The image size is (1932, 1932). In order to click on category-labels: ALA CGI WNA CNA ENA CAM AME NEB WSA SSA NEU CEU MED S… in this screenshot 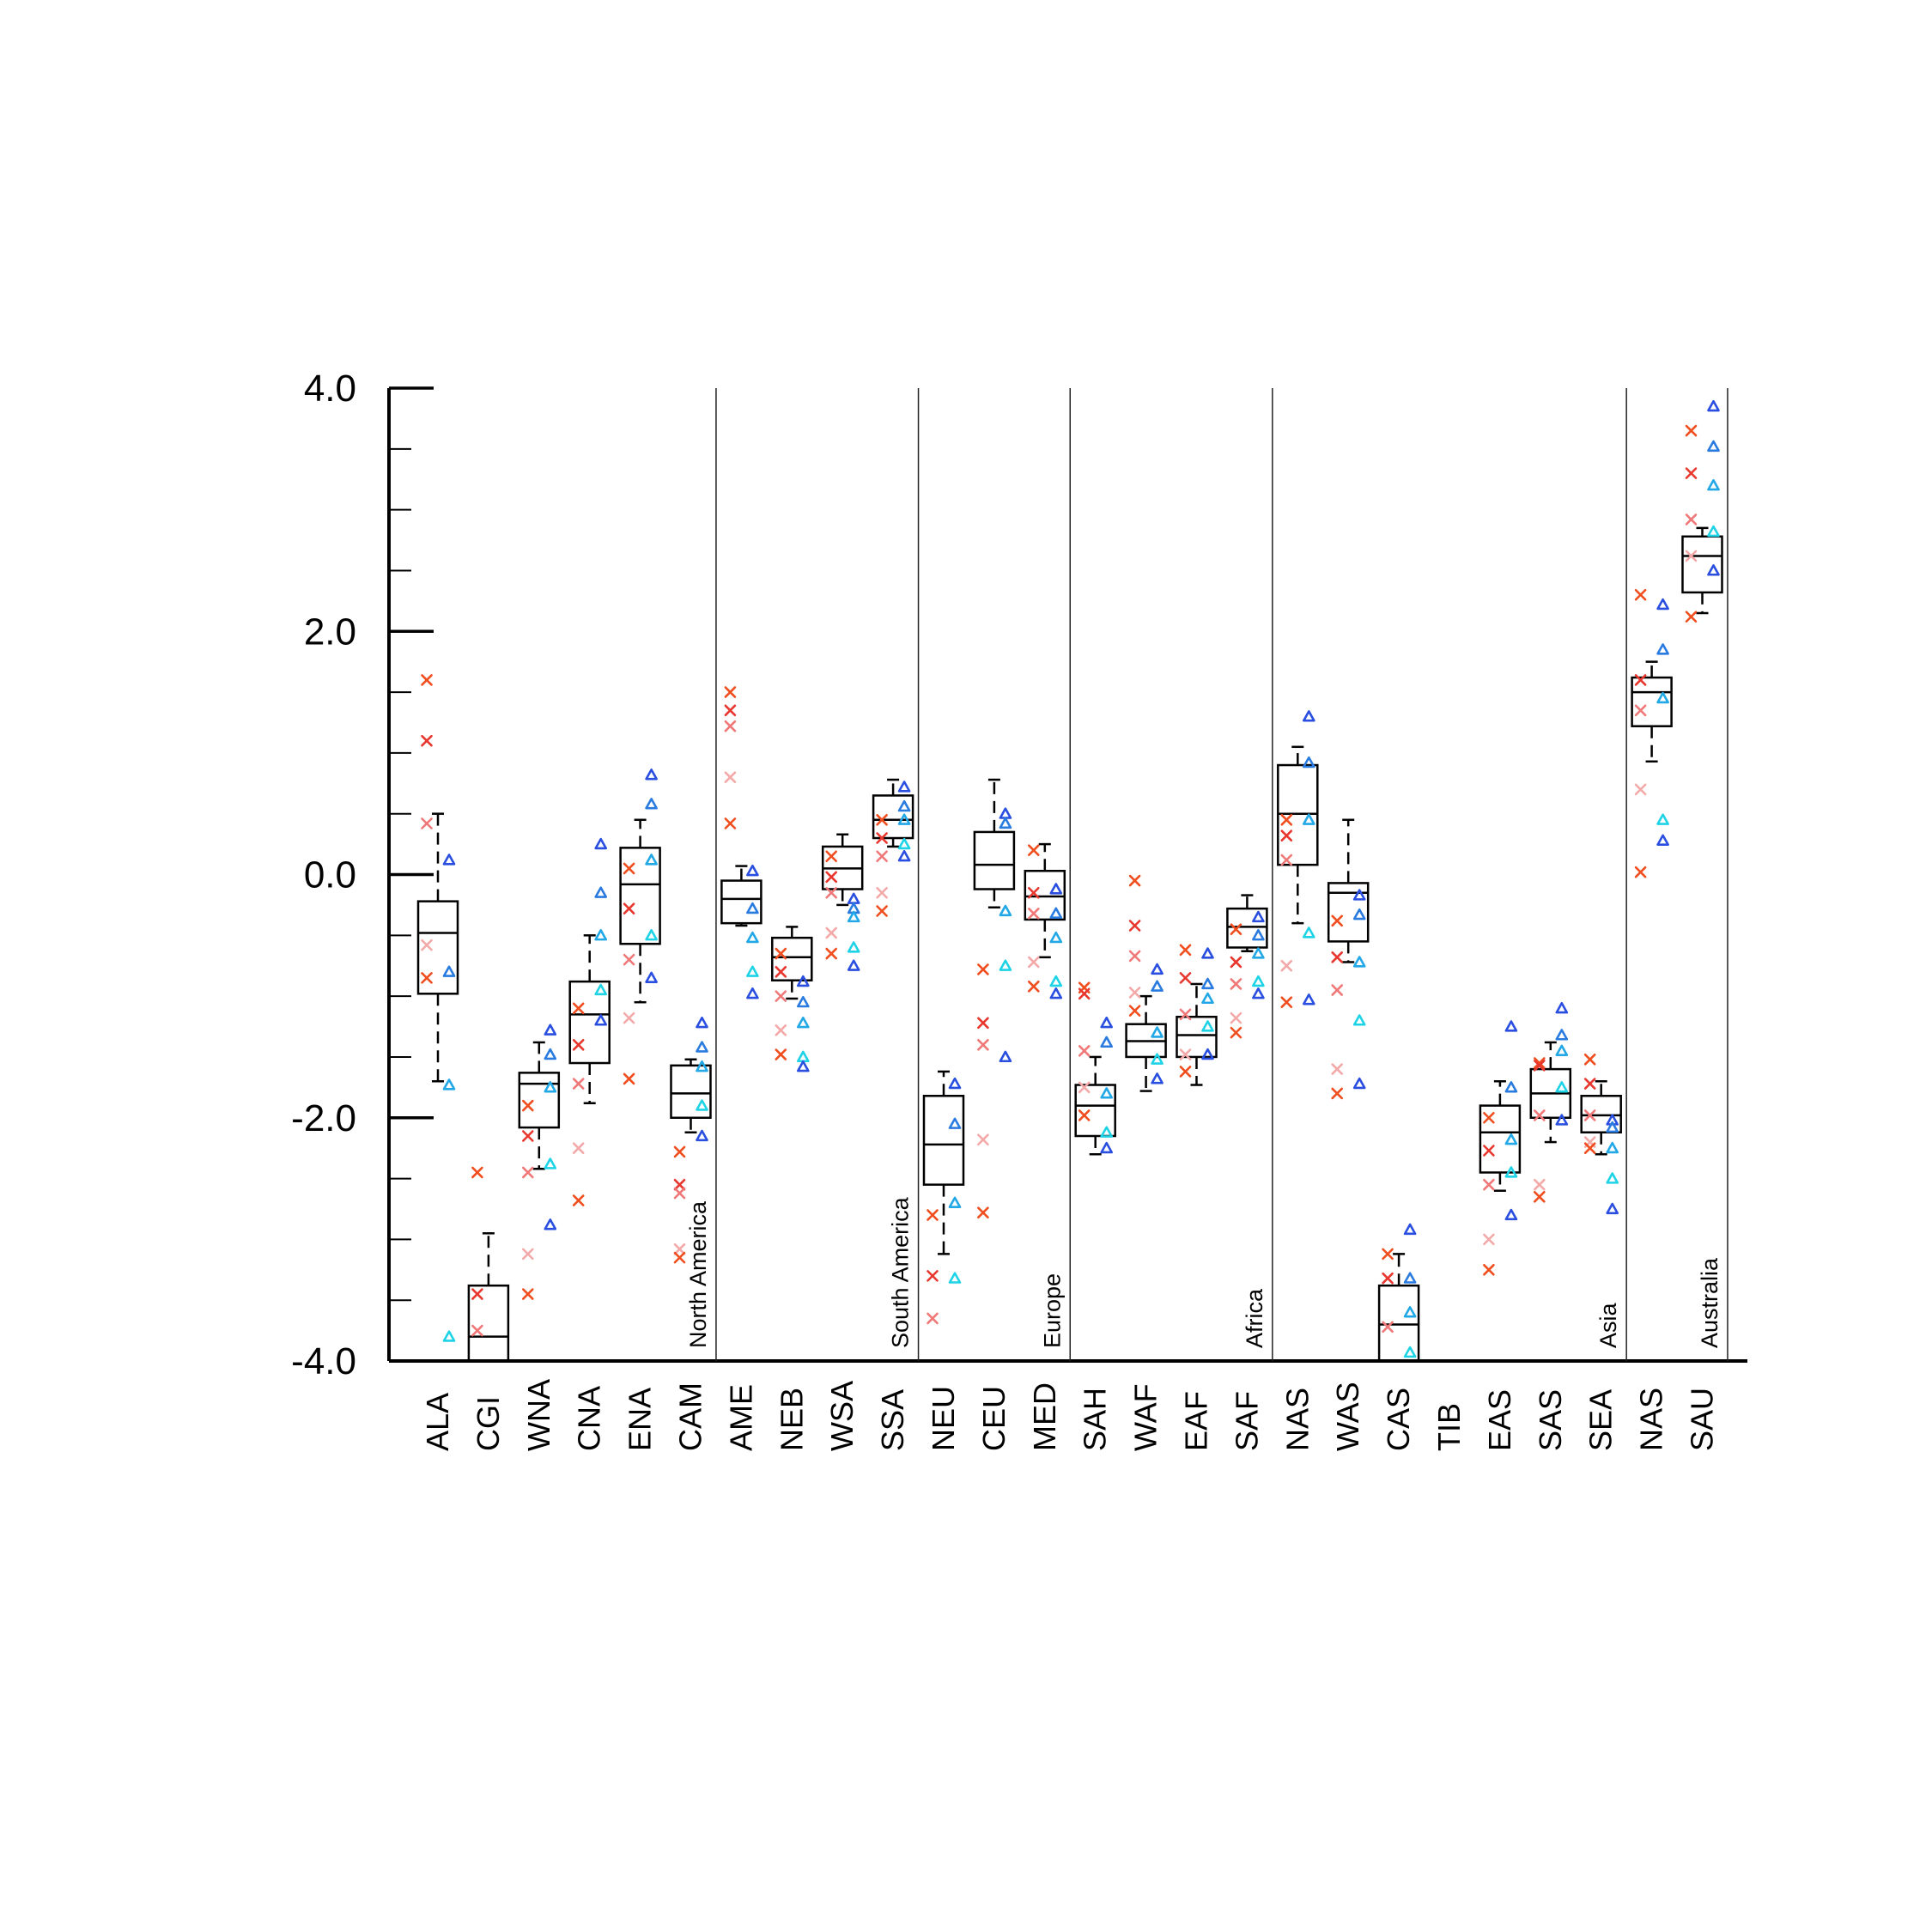, I will do `click(1070, 1415)`.